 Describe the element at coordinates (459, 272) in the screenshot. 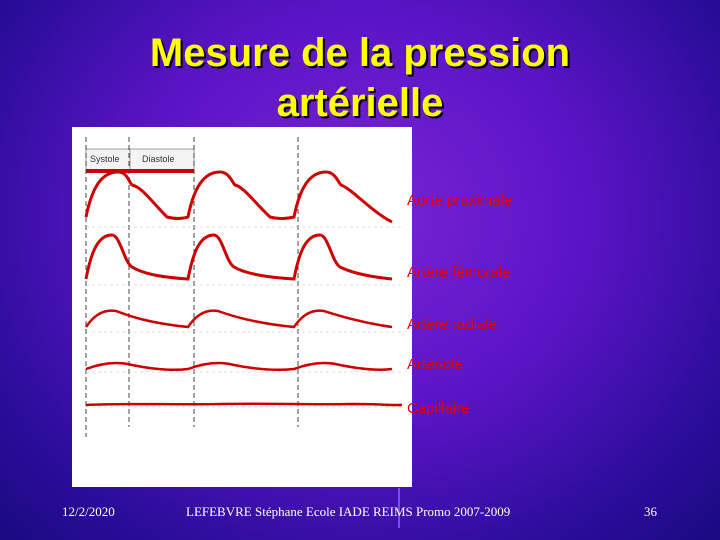

I see `label-artere-femorale: Artère fémorale` at that location.